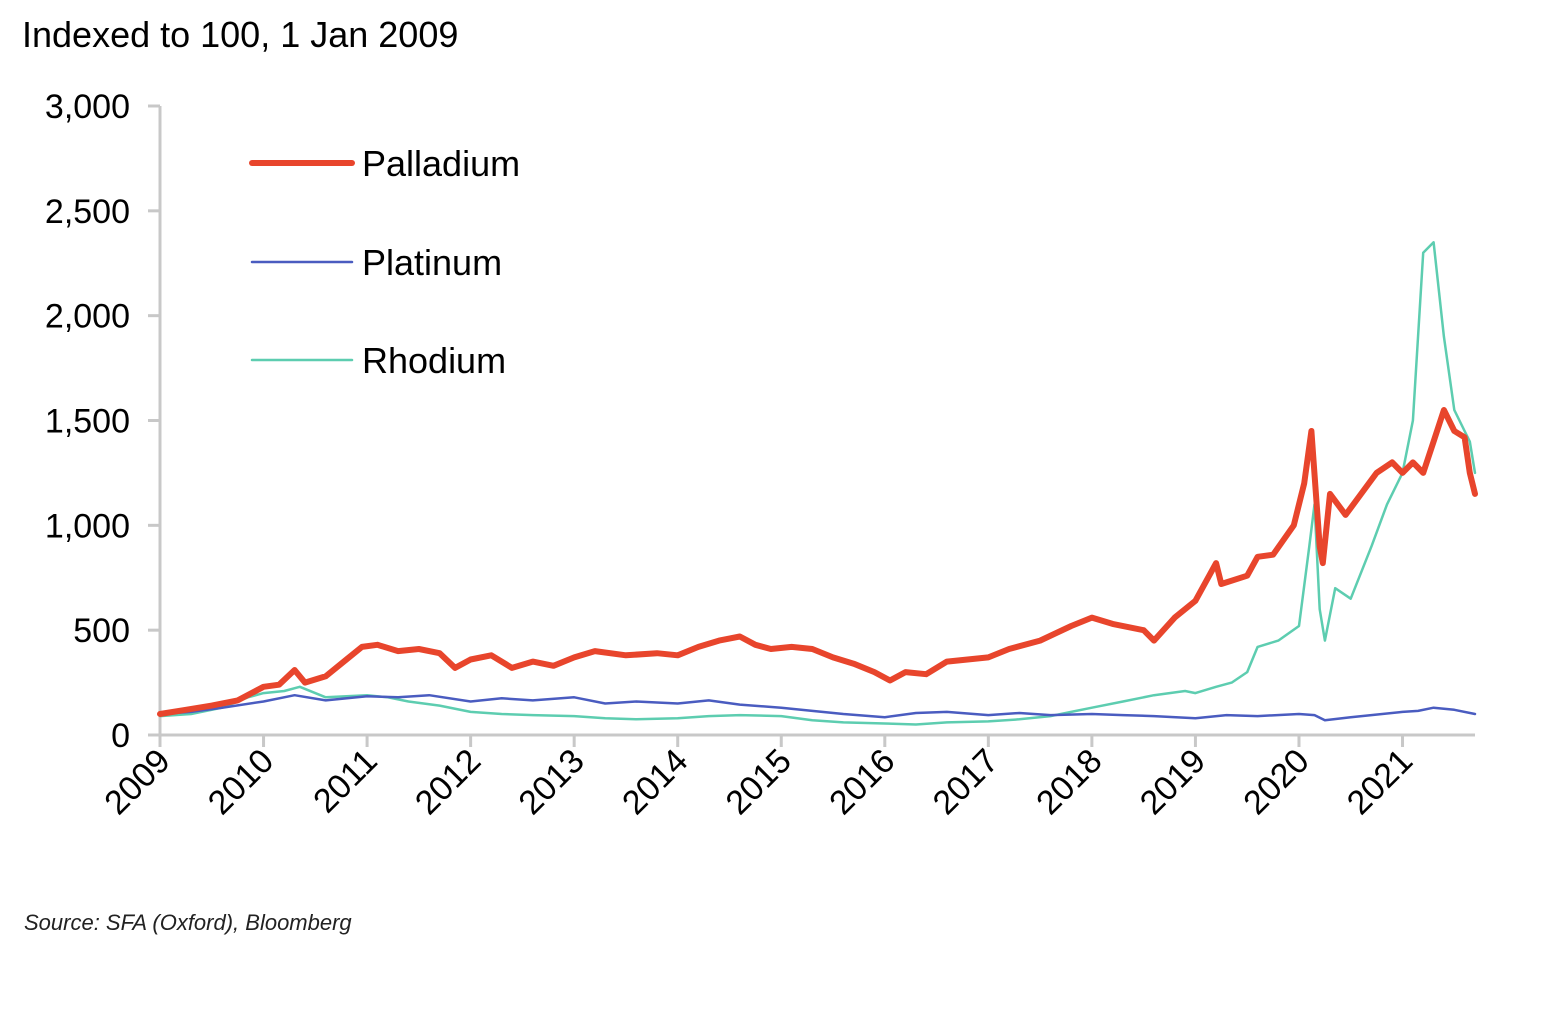 Image resolution: width=1545 pixels, height=1011 pixels. Describe the element at coordinates (241, 782) in the screenshot. I see `x-tick-label: 2010` at that location.